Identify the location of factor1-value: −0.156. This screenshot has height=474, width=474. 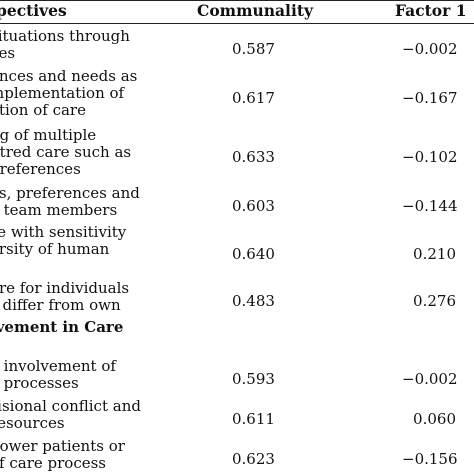
(430, 459).